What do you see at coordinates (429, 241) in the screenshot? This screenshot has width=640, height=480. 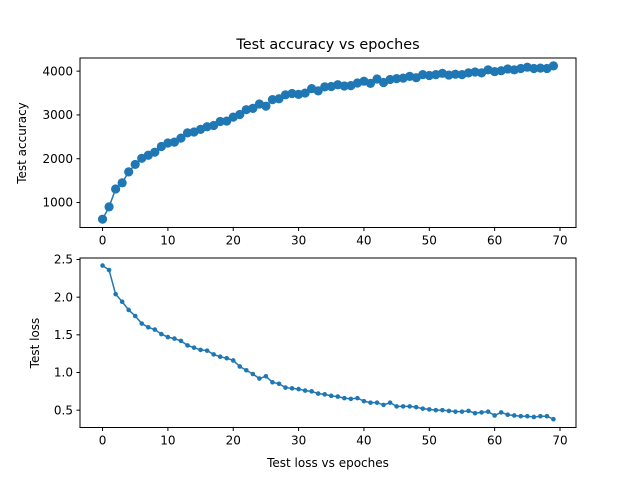 I see `accuracy-x-tick-label: 50` at bounding box center [429, 241].